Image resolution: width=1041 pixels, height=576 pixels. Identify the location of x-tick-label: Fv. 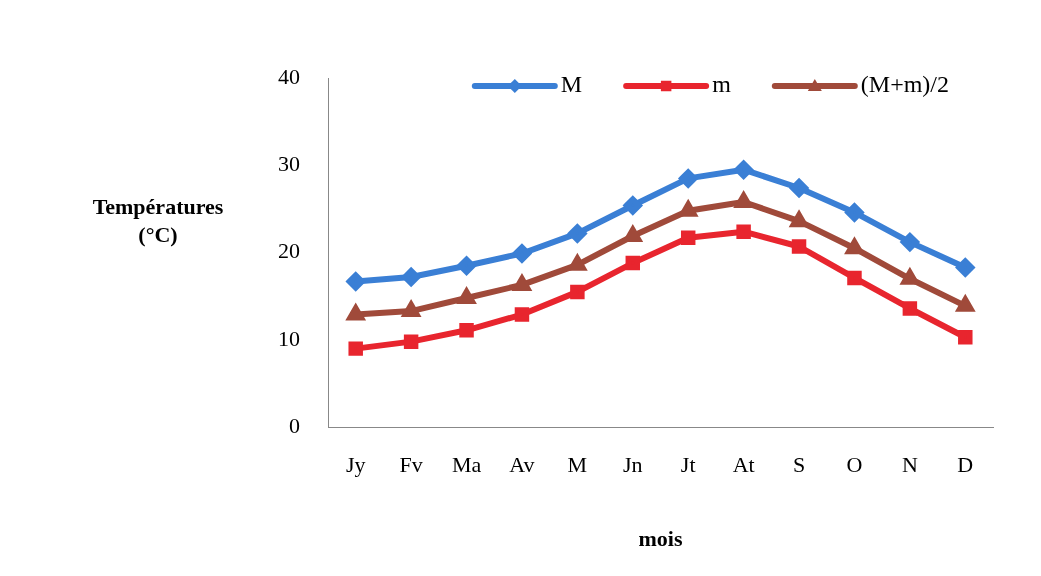
(411, 465).